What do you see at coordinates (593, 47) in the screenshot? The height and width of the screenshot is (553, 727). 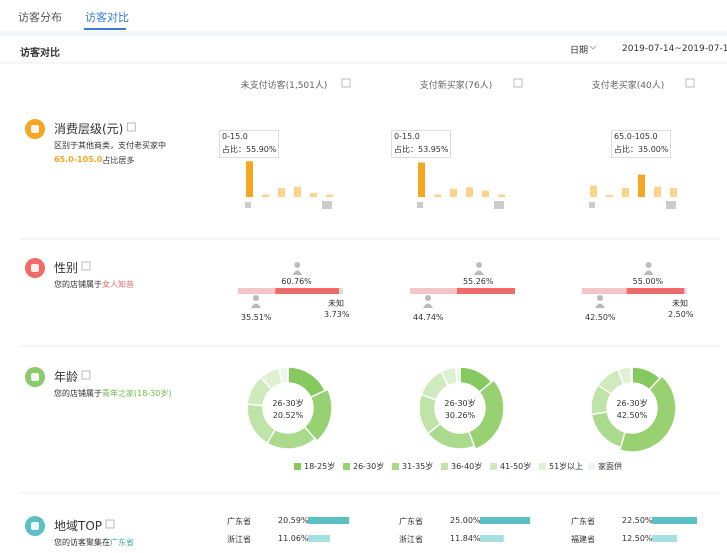 I see `caret` at bounding box center [593, 47].